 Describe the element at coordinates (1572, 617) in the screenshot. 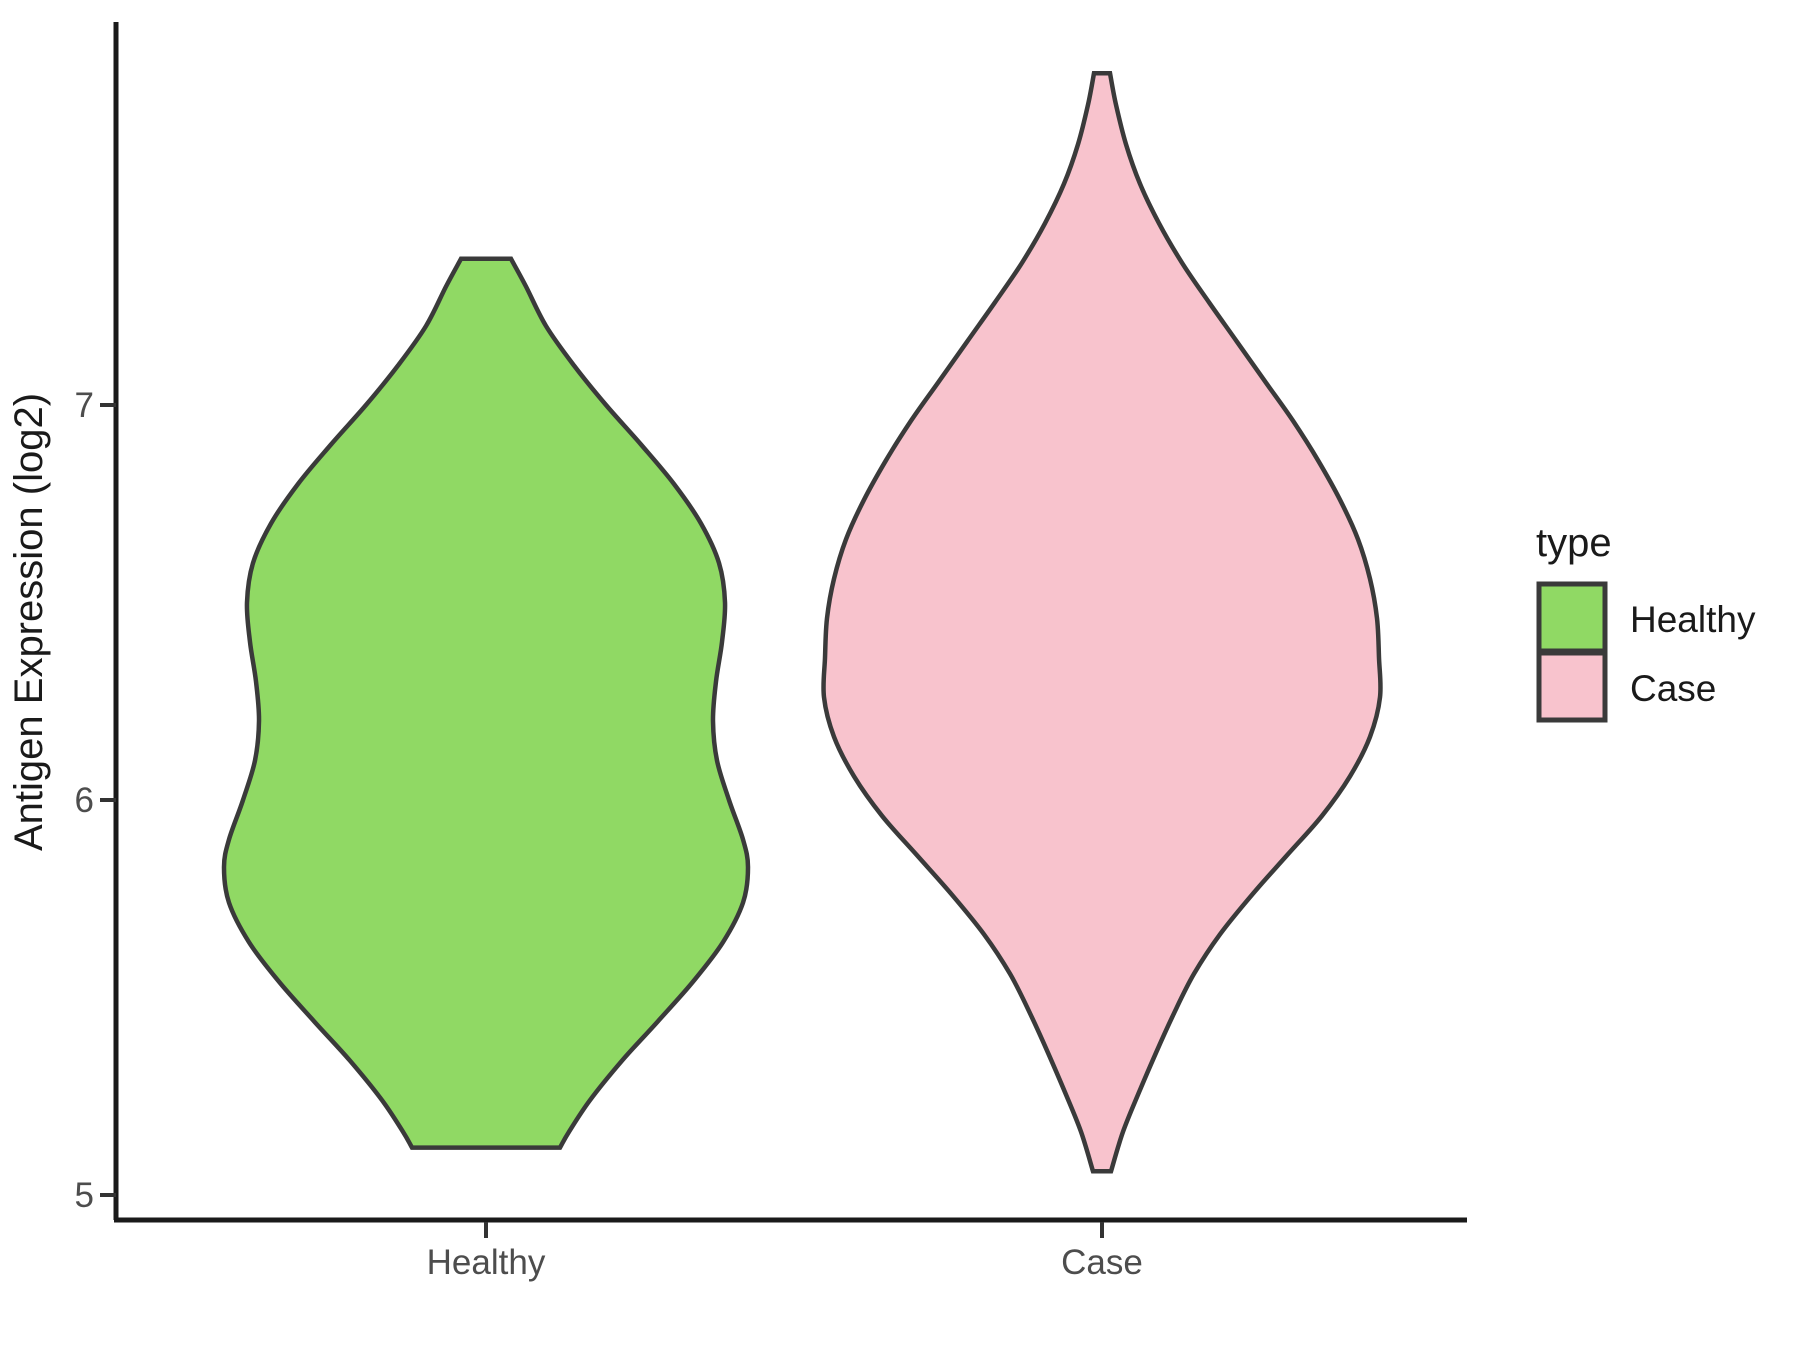

I see `legend-key-healthy` at that location.